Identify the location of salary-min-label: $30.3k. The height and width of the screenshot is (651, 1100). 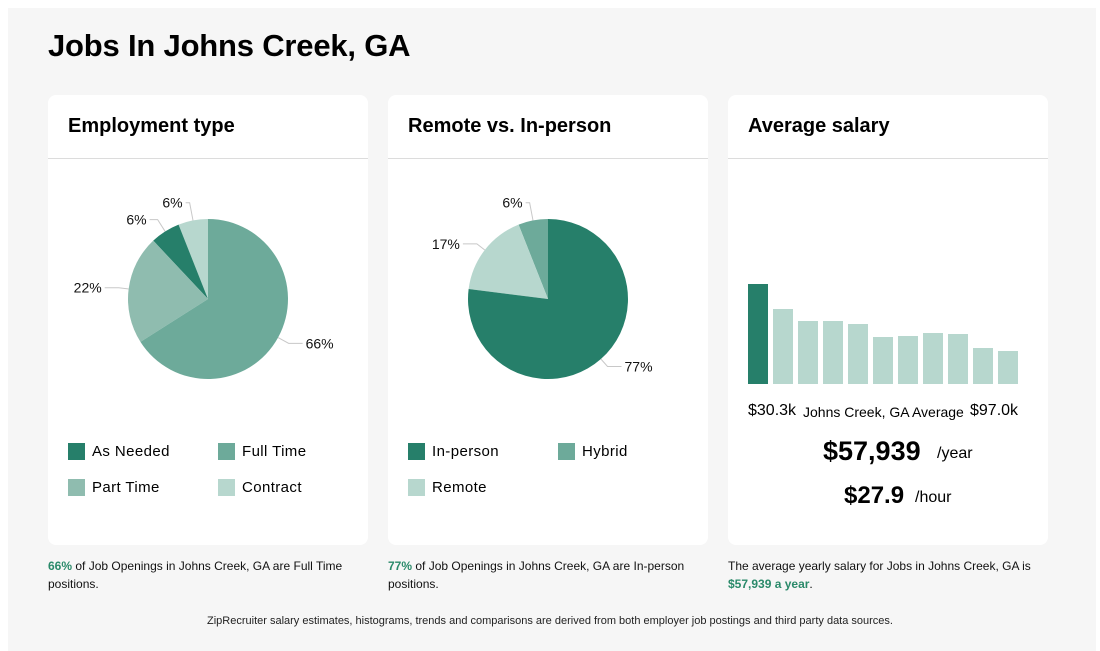
(772, 410).